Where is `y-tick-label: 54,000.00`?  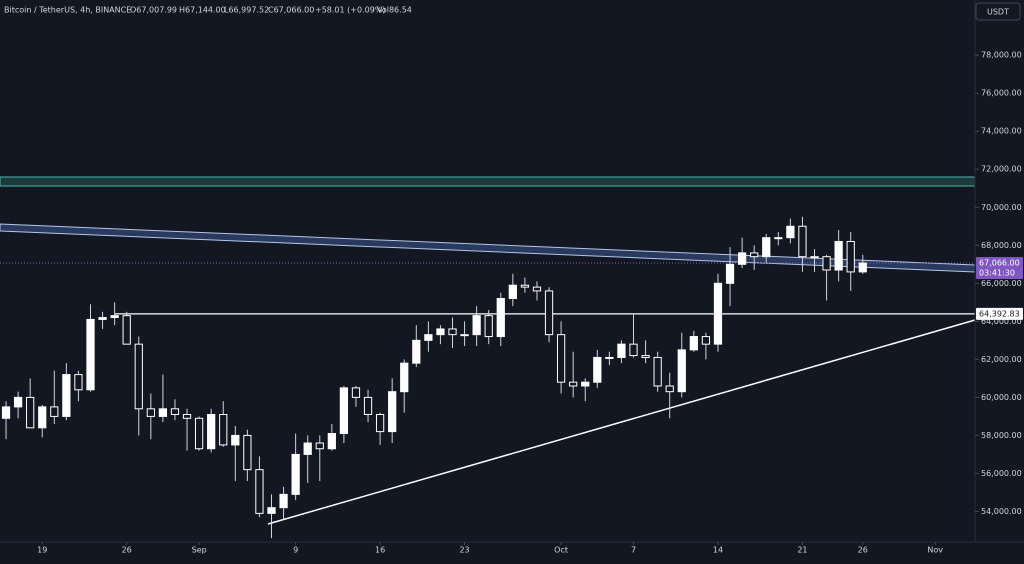 y-tick-label: 54,000.00 is located at coordinates (1001, 511).